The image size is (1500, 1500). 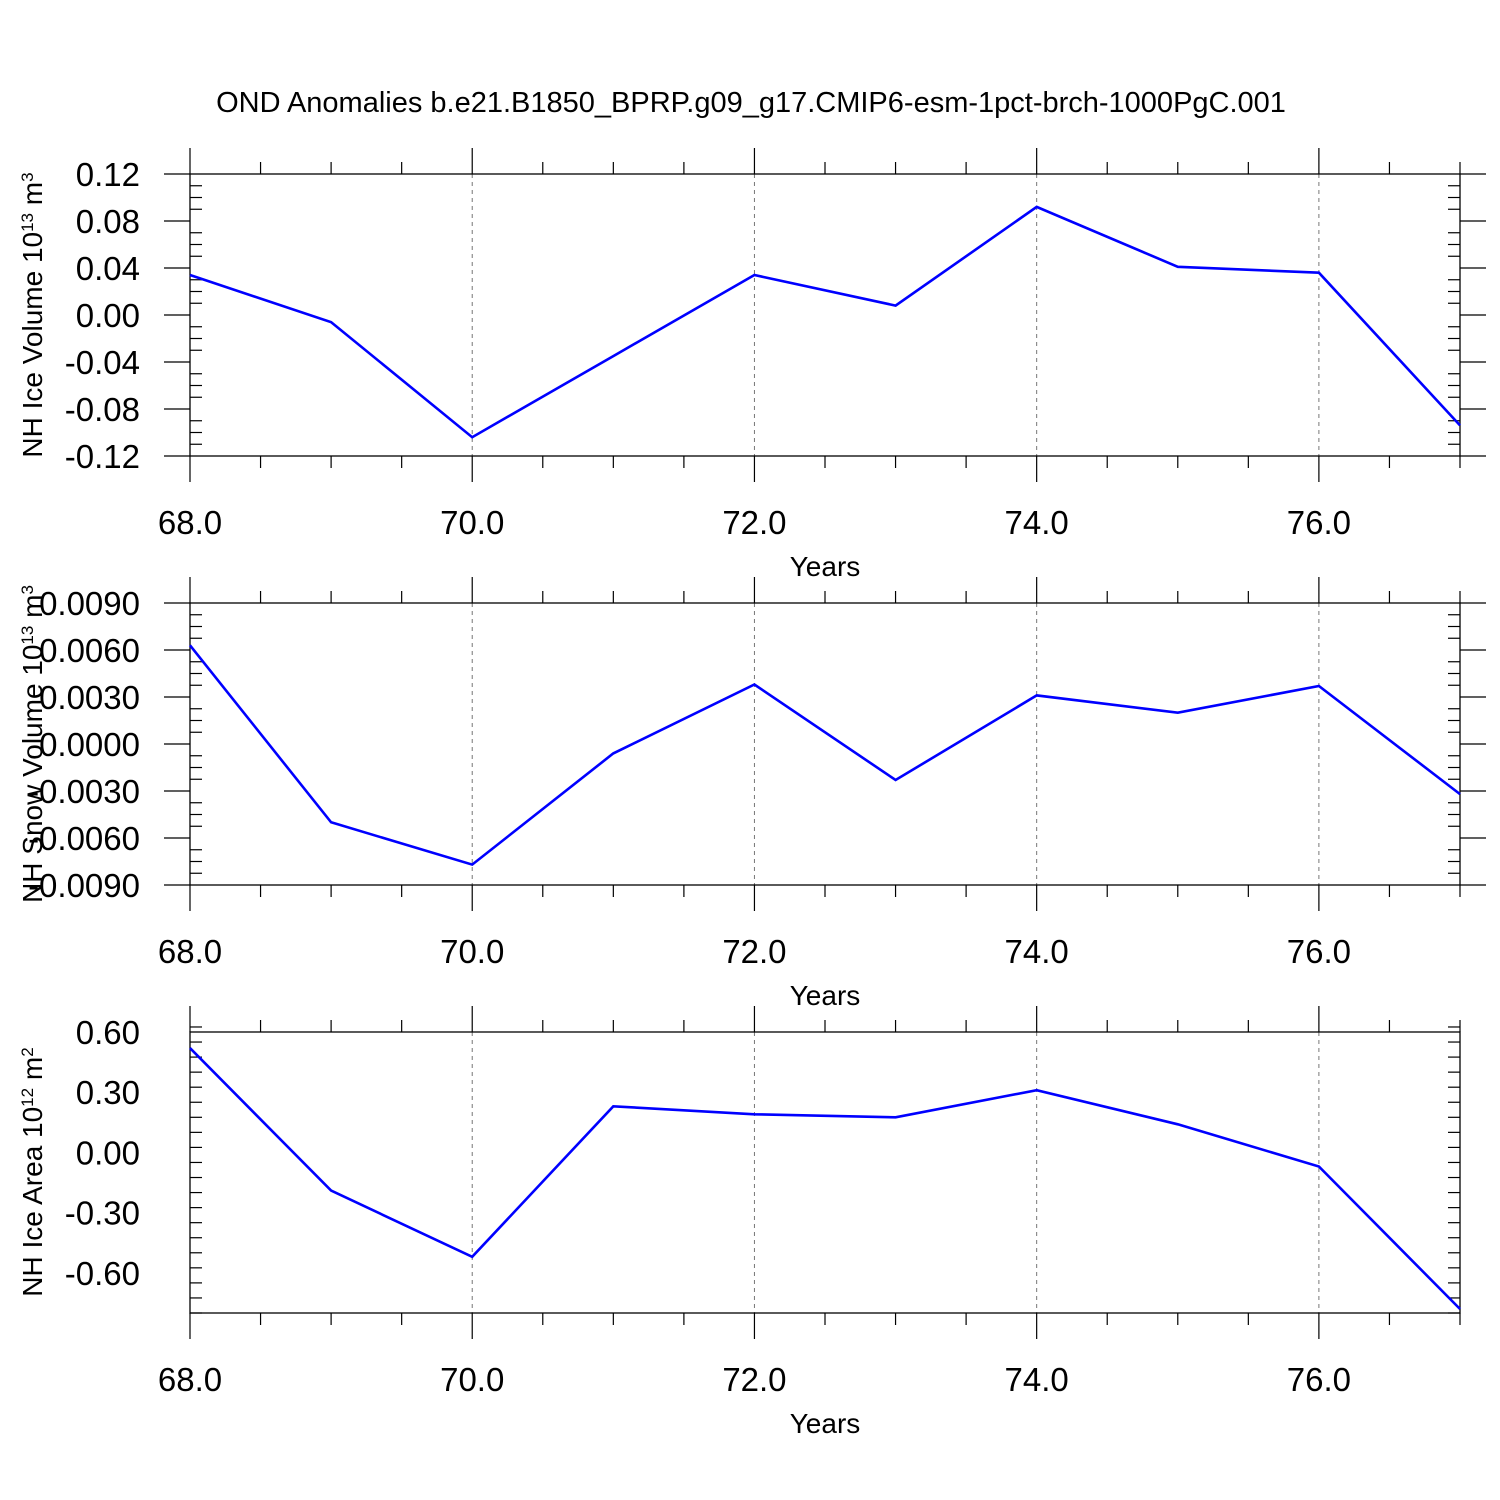 I want to click on y-tick-label: 0.0030, so click(x=89, y=697).